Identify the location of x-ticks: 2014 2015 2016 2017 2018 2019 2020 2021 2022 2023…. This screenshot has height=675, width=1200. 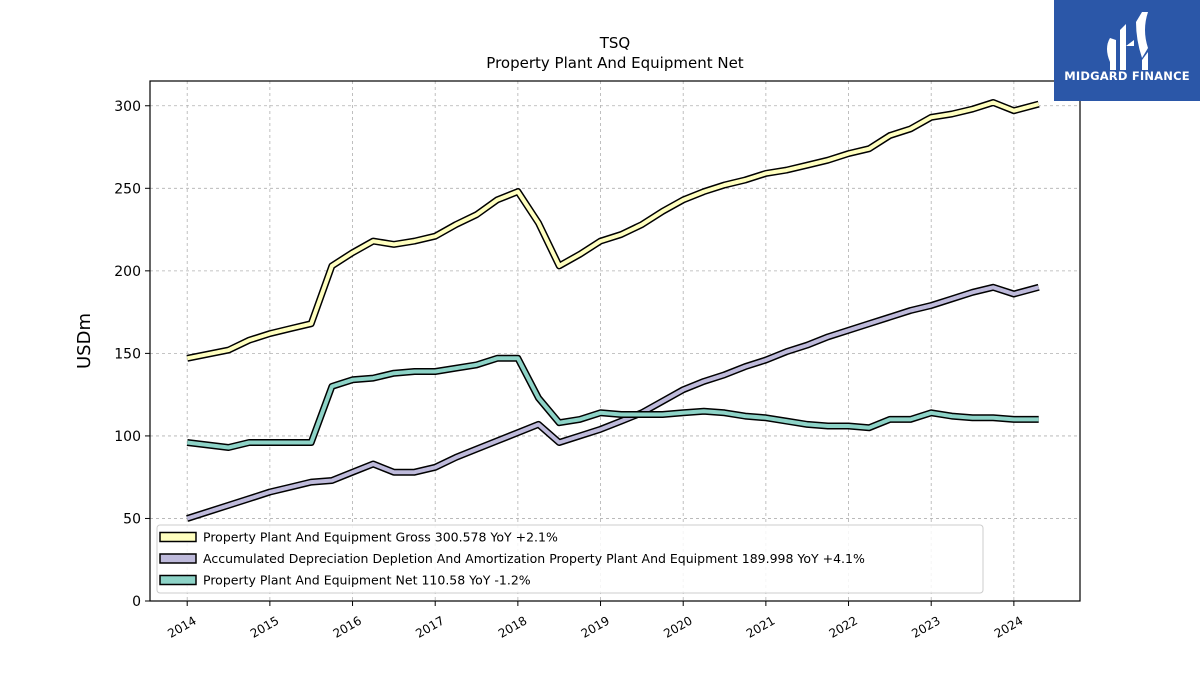
(595, 621).